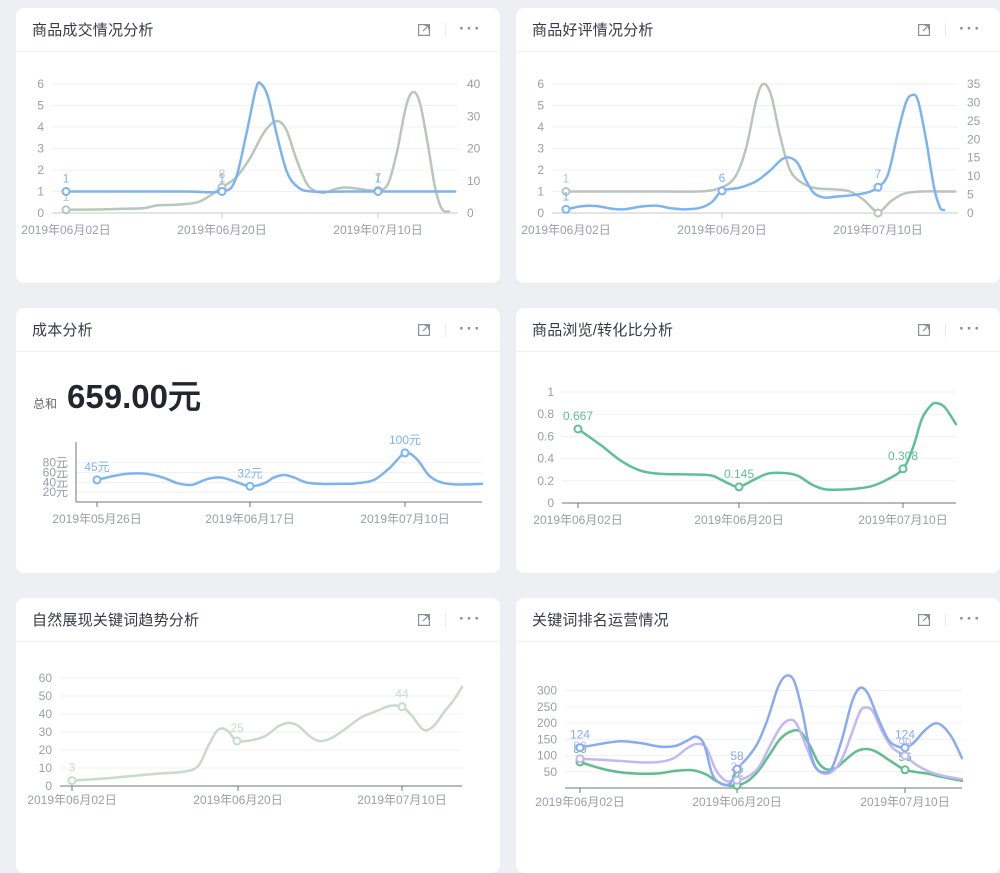 The width and height of the screenshot is (1000, 873). Describe the element at coordinates (593, 30) in the screenshot. I see `card-title: 商品好评情况分析` at that location.